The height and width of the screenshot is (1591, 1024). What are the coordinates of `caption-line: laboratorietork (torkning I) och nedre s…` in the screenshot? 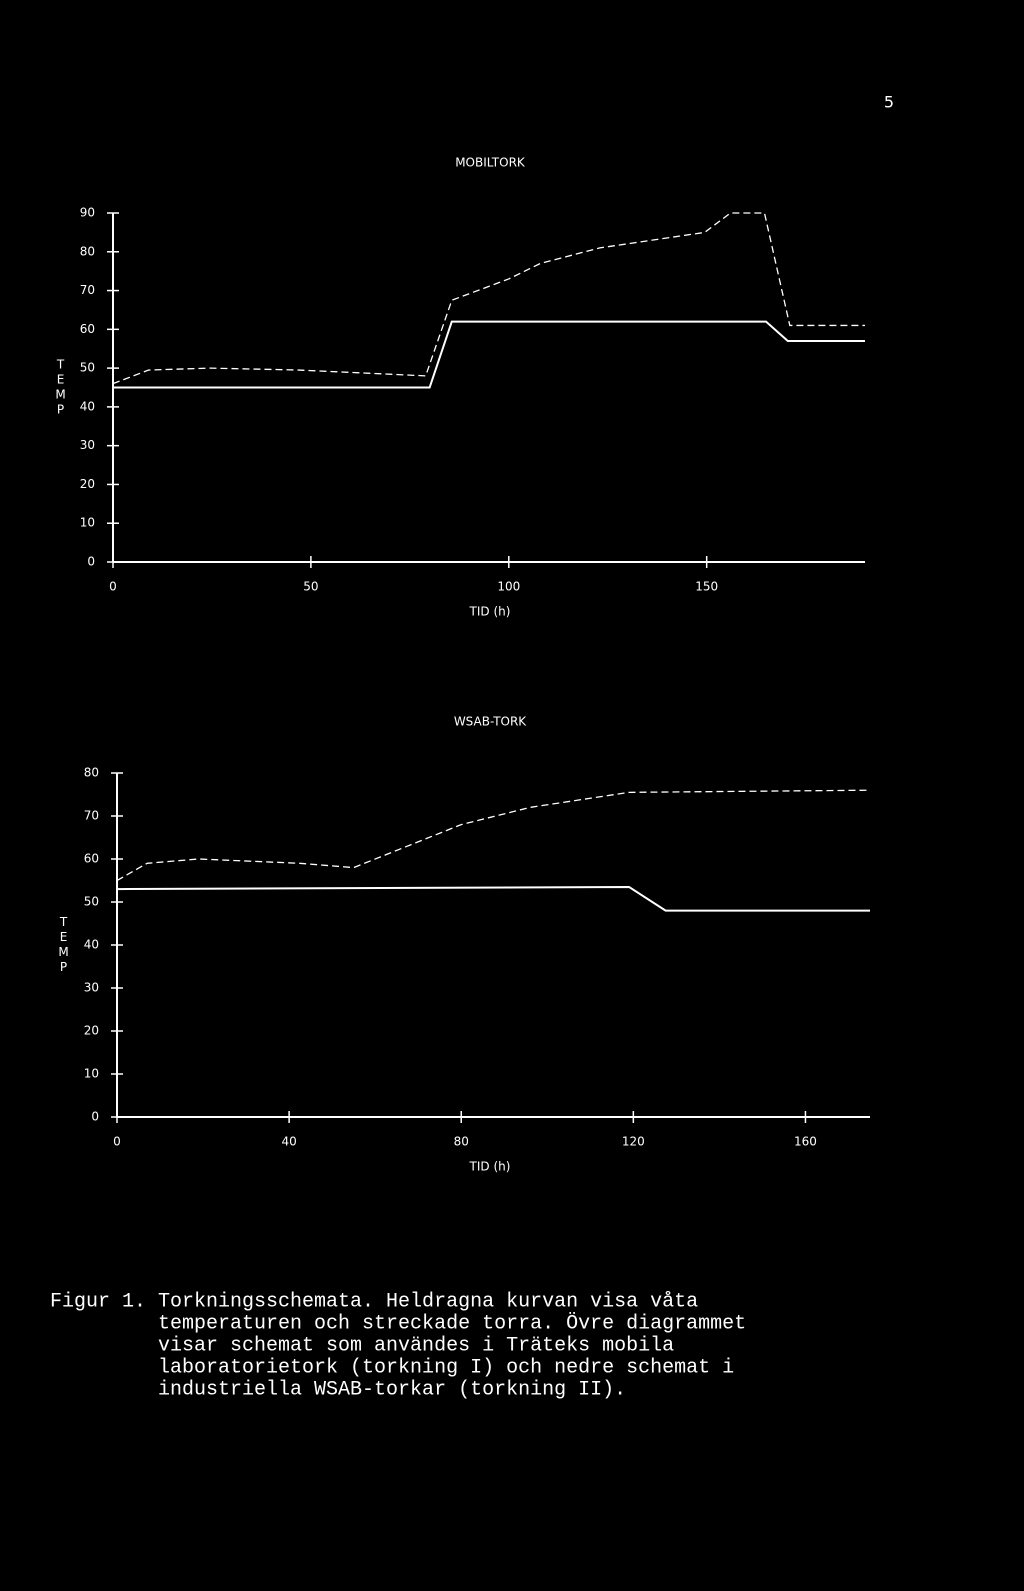 It's located at (392, 1367).